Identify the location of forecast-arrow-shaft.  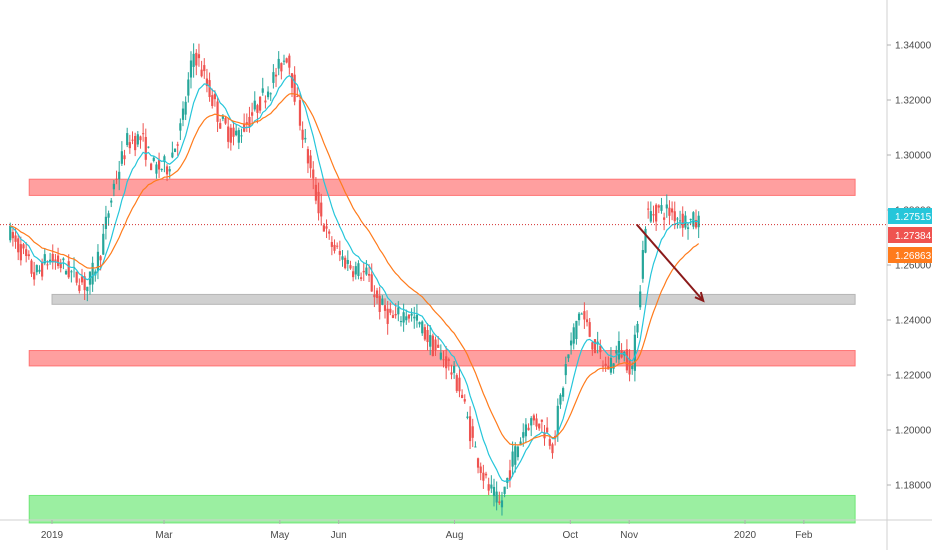
(670, 262).